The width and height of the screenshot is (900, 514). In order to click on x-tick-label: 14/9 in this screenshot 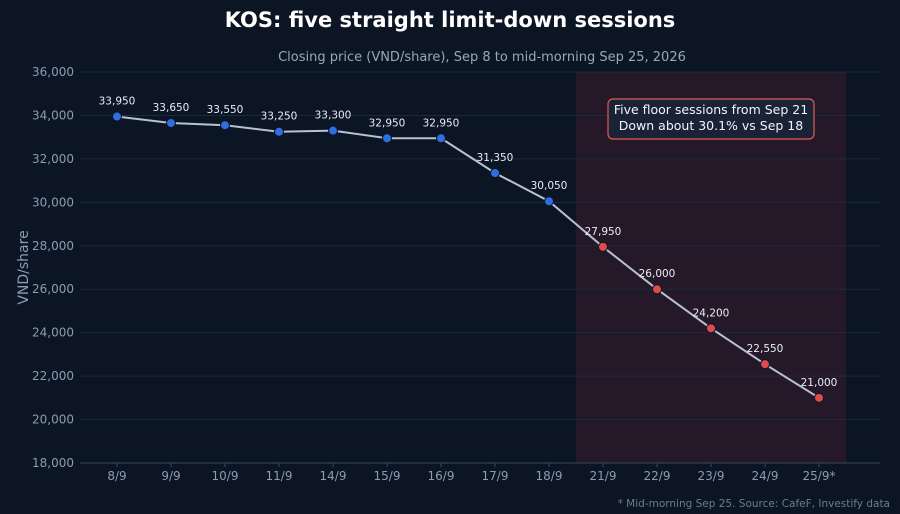, I will do `click(333, 476)`.